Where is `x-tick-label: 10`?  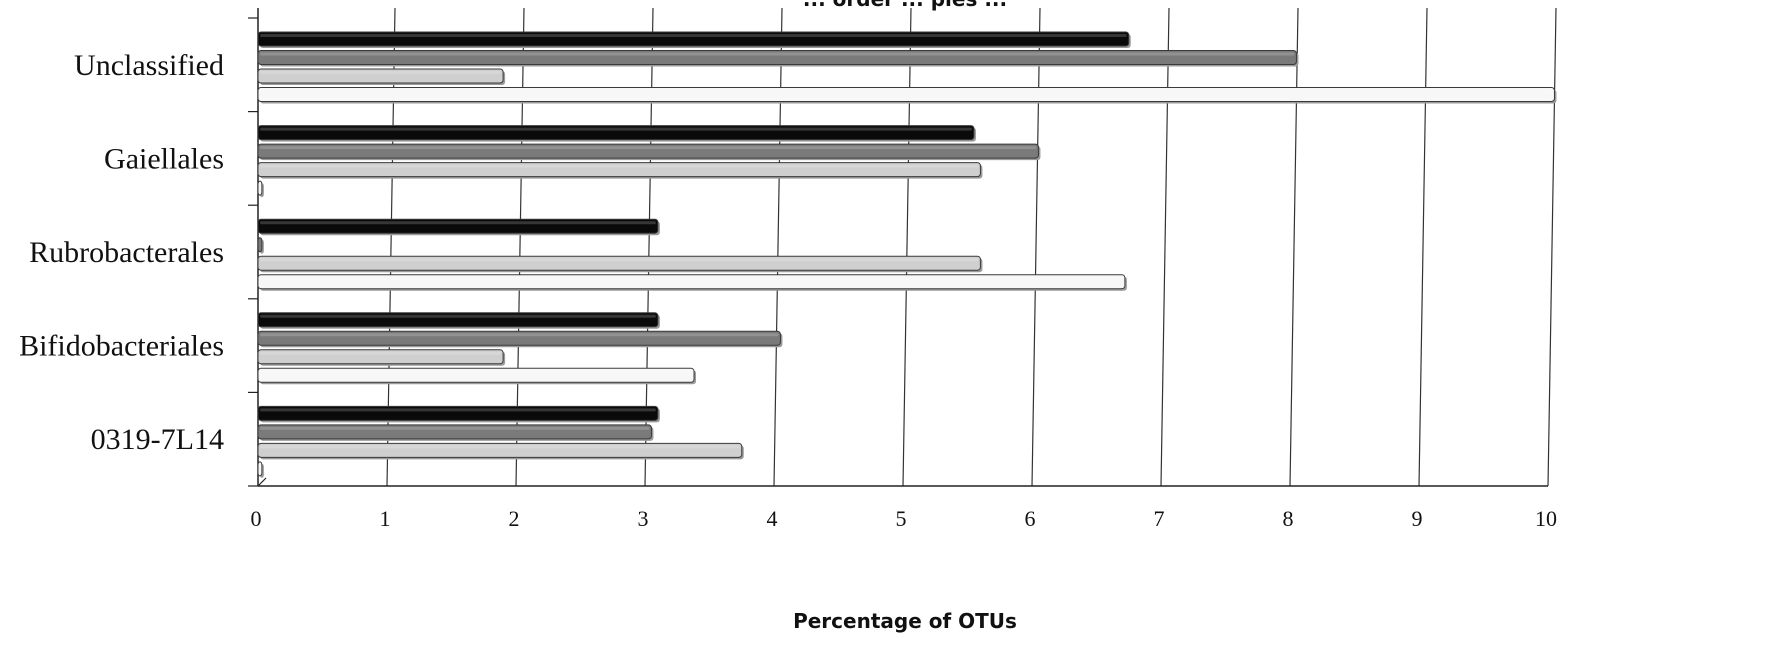 x-tick-label: 10 is located at coordinates (1546, 518).